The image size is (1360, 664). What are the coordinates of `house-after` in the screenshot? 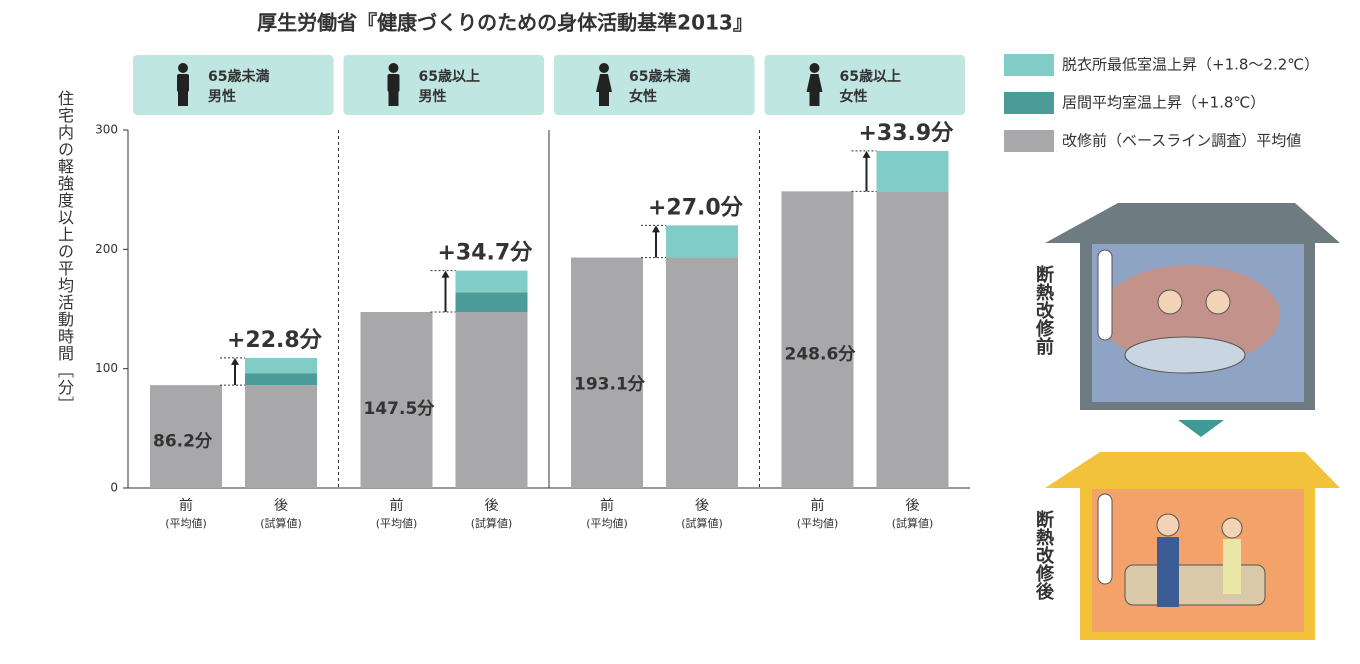 It's located at (1192, 546).